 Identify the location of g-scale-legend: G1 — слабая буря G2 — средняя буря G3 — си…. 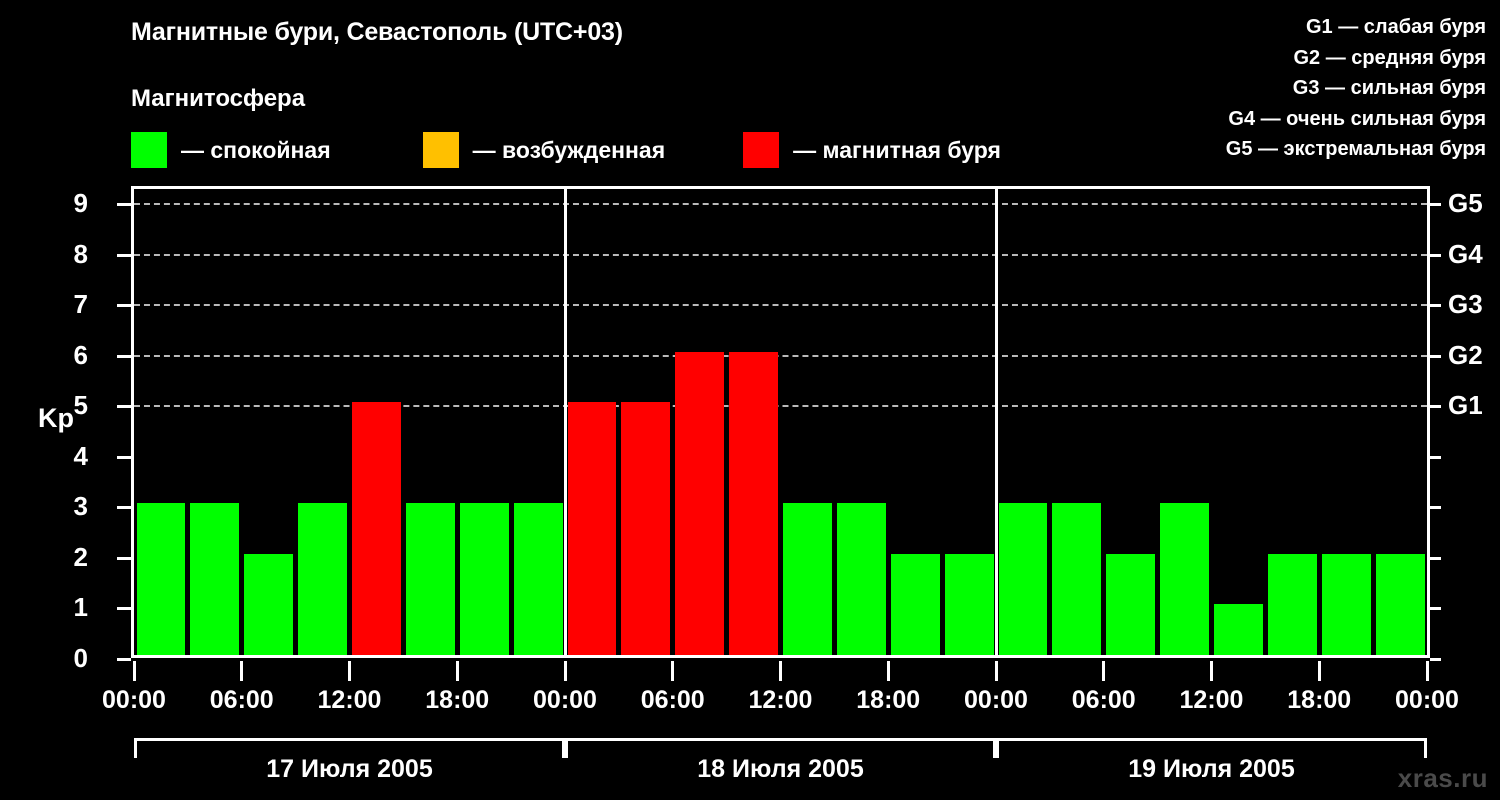
(1276, 88).